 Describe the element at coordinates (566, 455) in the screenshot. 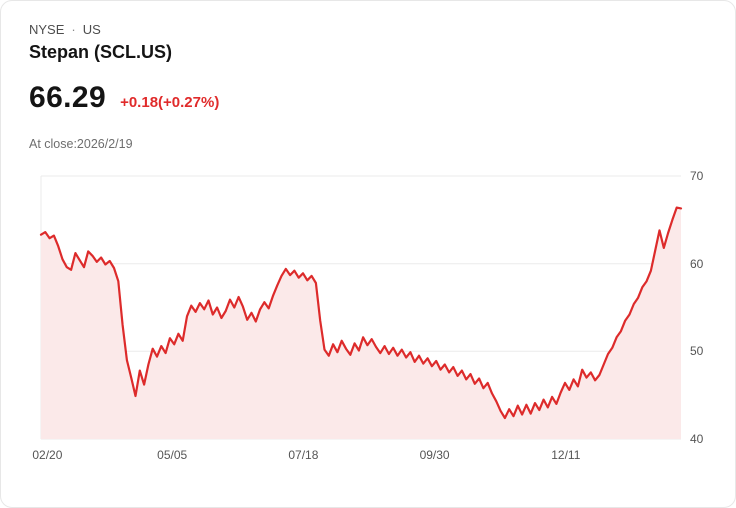

I see `x-axis-label: 12/11` at that location.